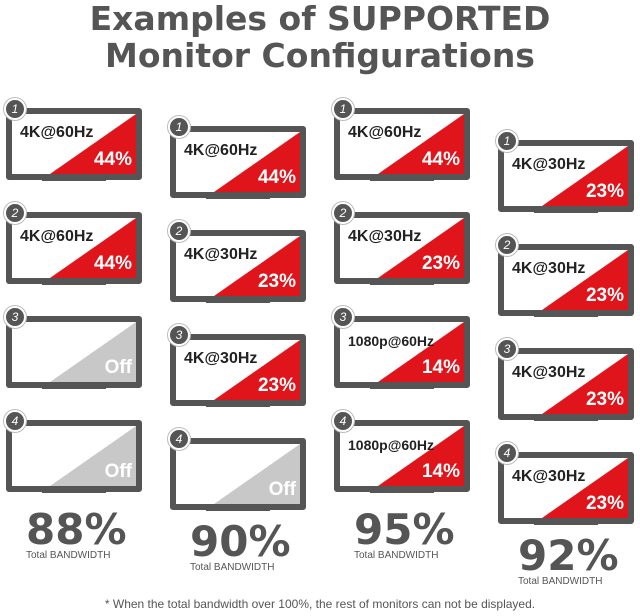 The image size is (640, 616). What do you see at coordinates (15, 421) in the screenshot?
I see `monitor-number-badge: 4` at bounding box center [15, 421].